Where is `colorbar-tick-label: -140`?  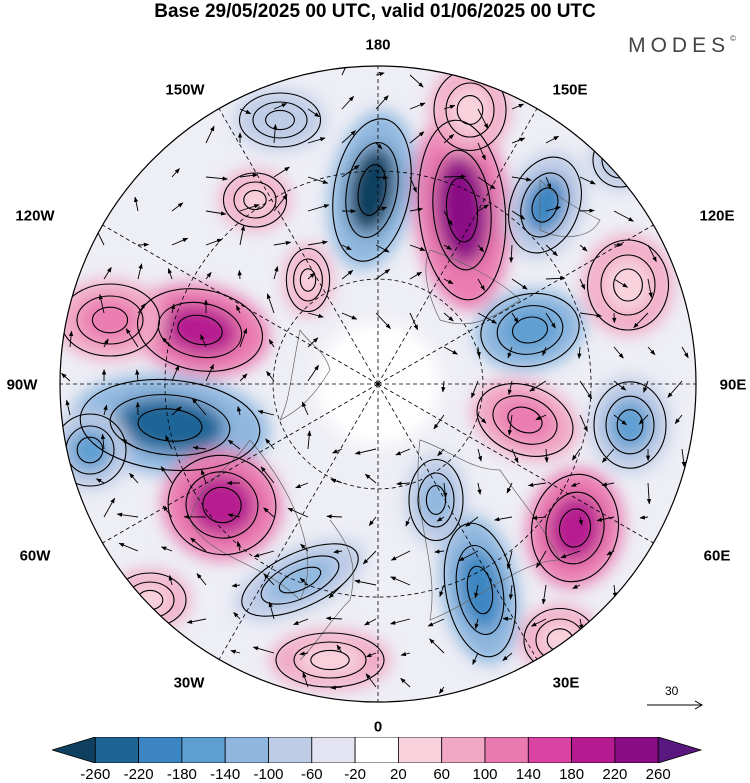
colorbar-tick-label: -140 is located at coordinates (225, 774).